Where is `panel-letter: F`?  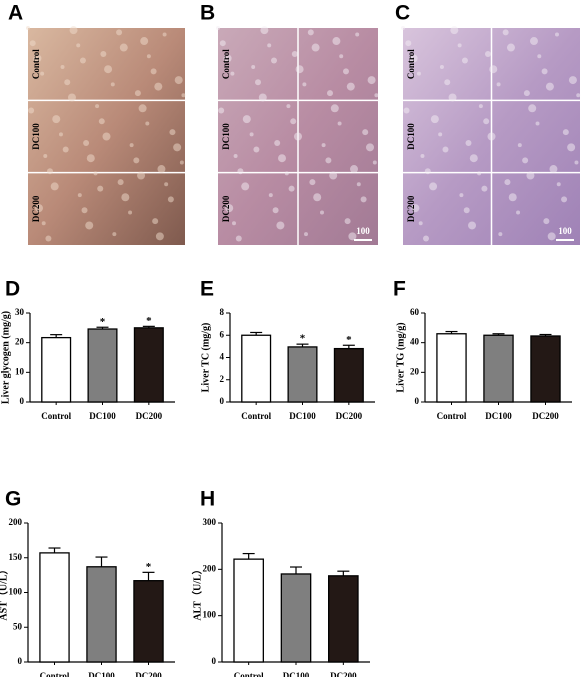
panel-letter: F is located at coordinates (399, 289).